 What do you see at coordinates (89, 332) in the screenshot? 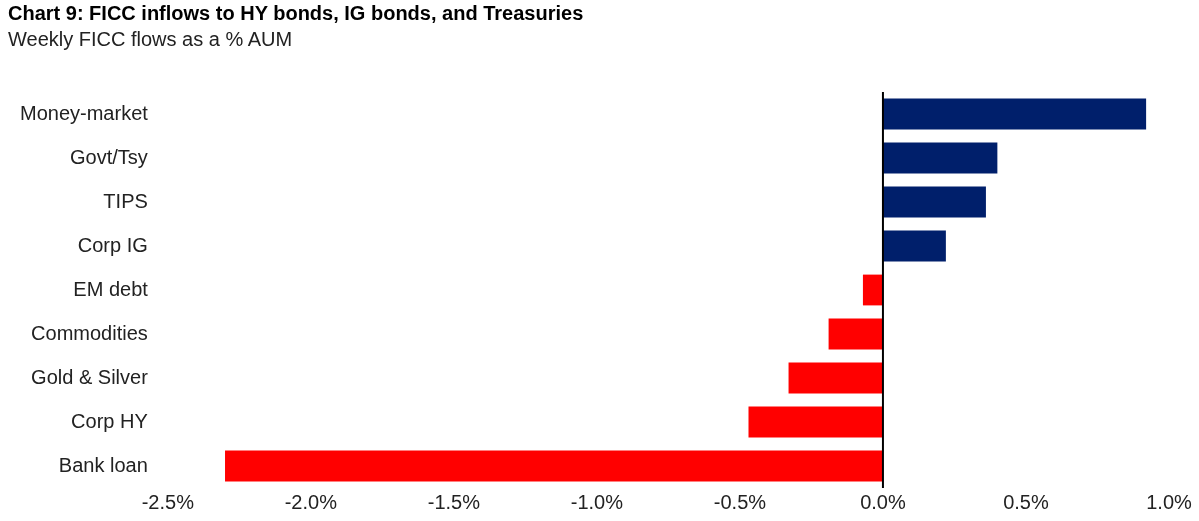
I see `y-tick-label: Commodities` at bounding box center [89, 332].